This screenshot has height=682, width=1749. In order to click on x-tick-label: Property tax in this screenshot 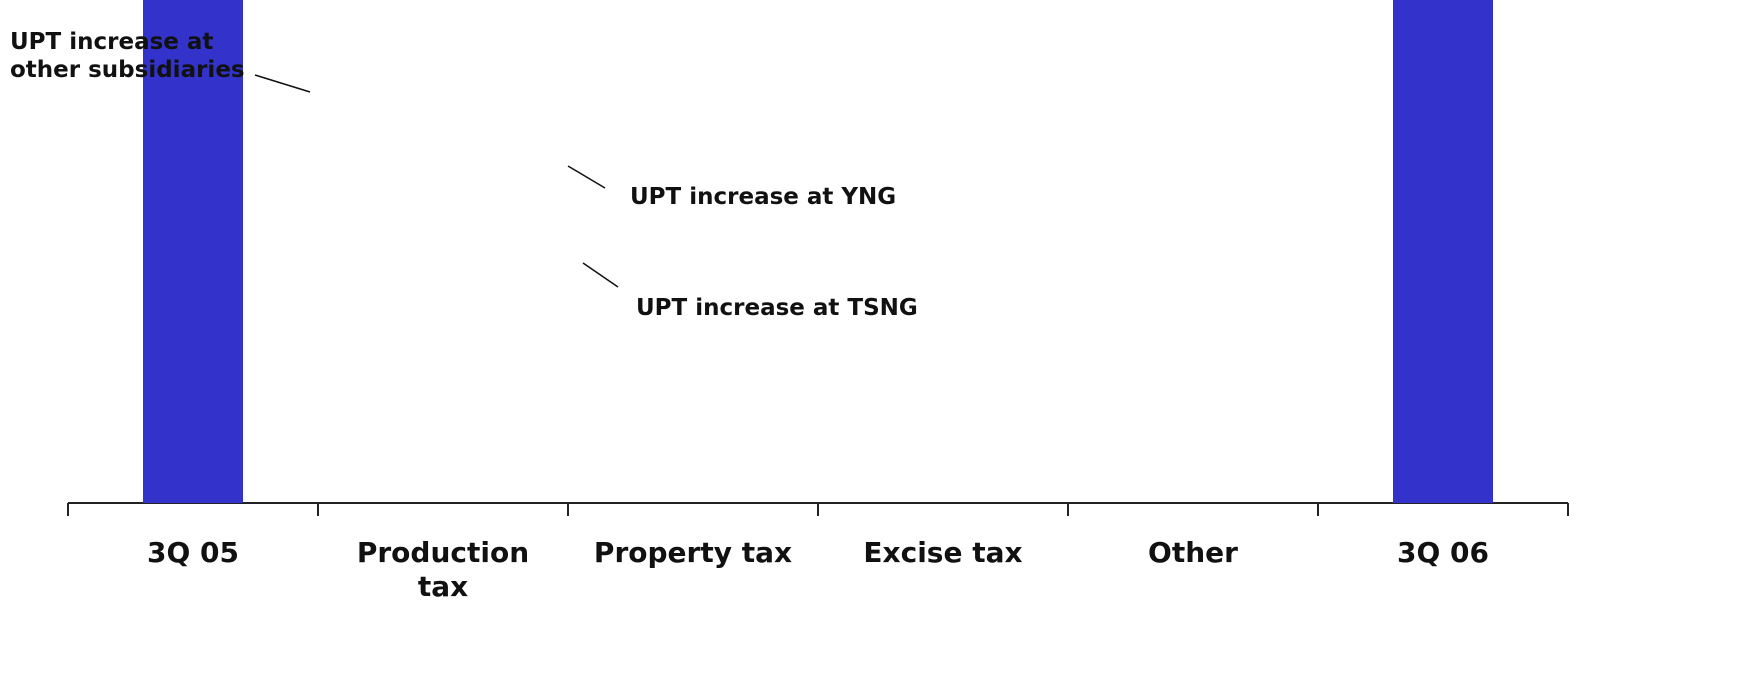, I will do `click(693, 552)`.